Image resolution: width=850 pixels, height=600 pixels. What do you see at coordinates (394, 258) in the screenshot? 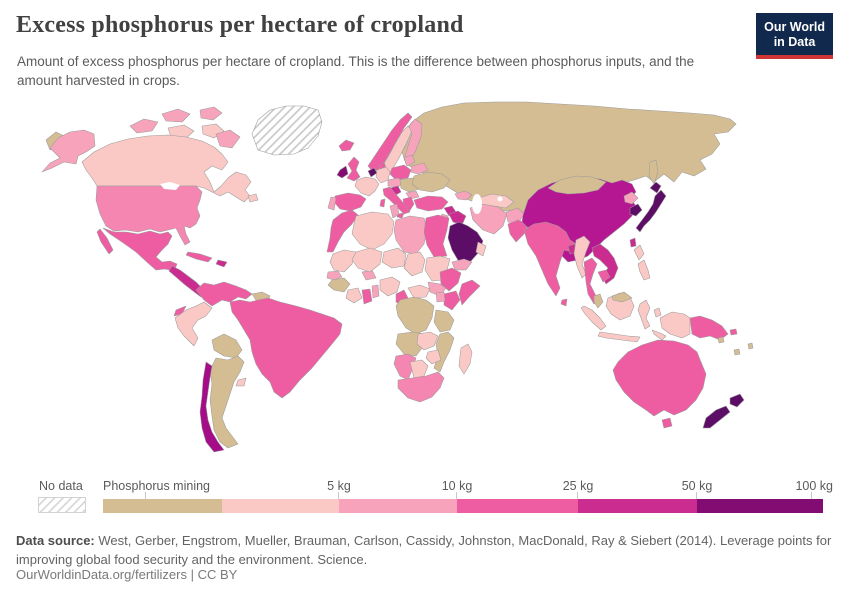
I see `country-niger` at bounding box center [394, 258].